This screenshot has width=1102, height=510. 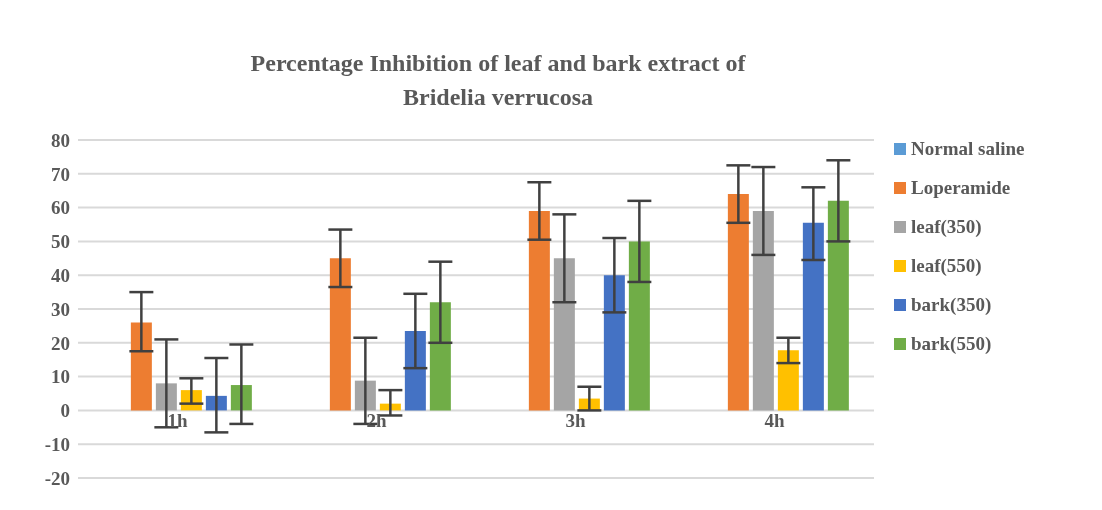 I want to click on legend-label: Normal saline, so click(x=968, y=149).